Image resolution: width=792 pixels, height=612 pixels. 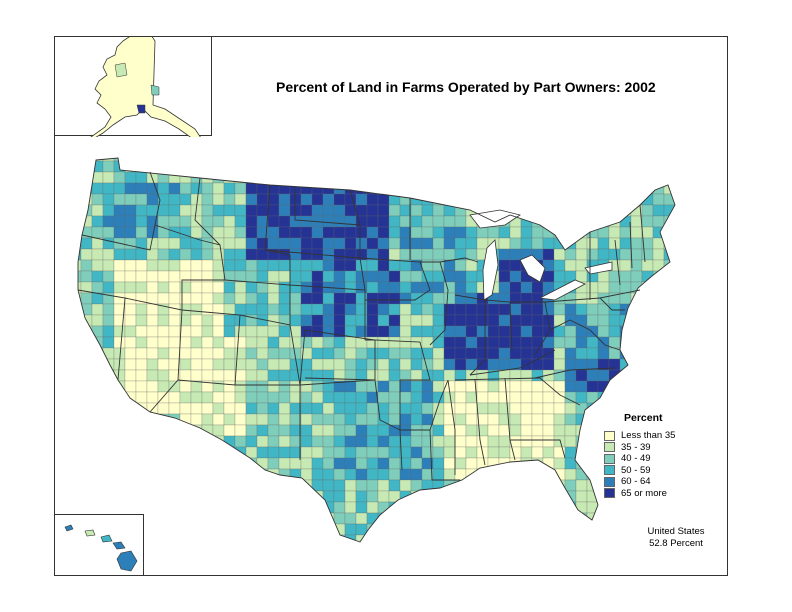 What do you see at coordinates (609, 481) in the screenshot?
I see `legend-swatch` at bounding box center [609, 481].